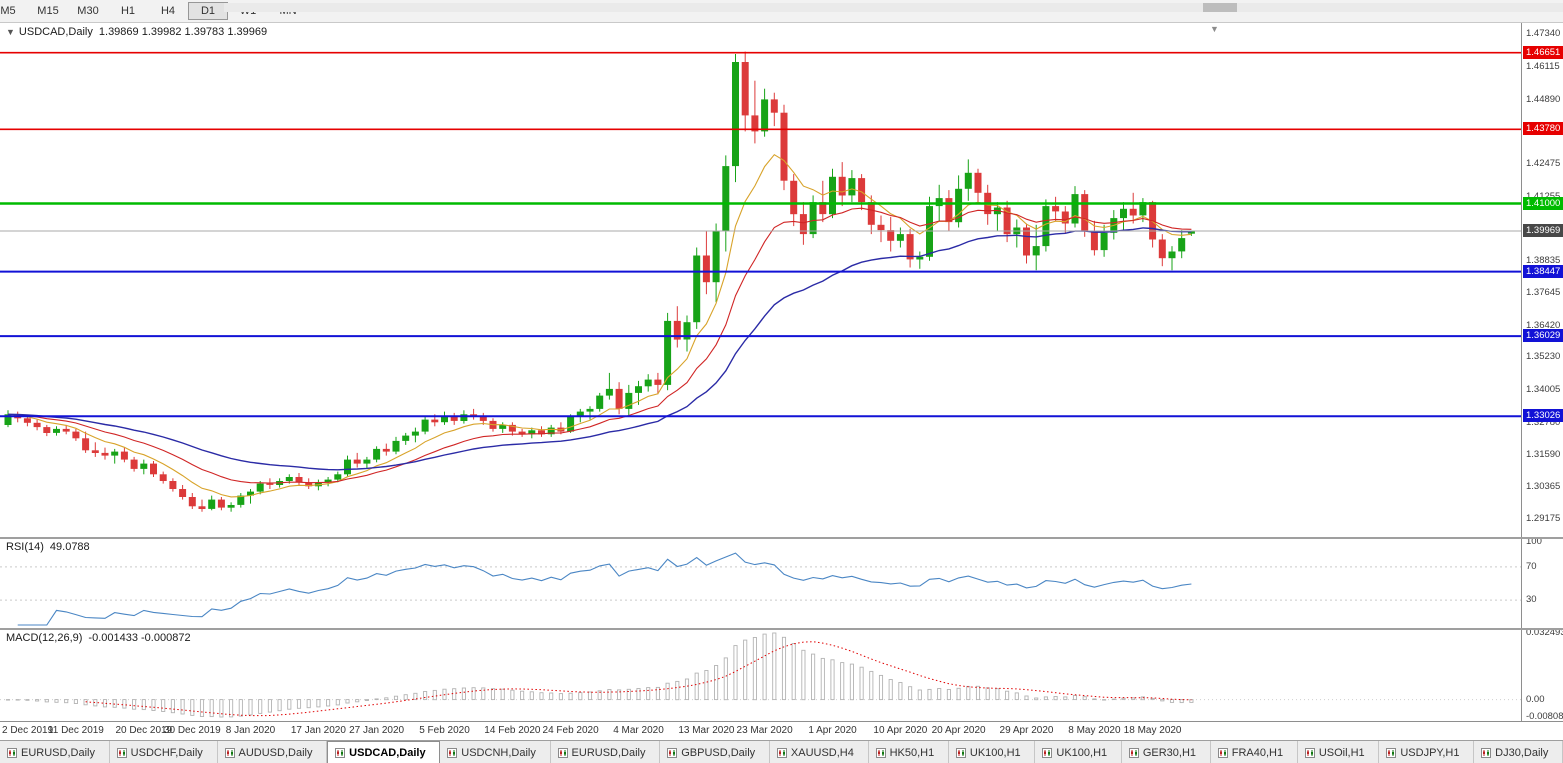  I want to click on rsi-line, so click(604, 589).